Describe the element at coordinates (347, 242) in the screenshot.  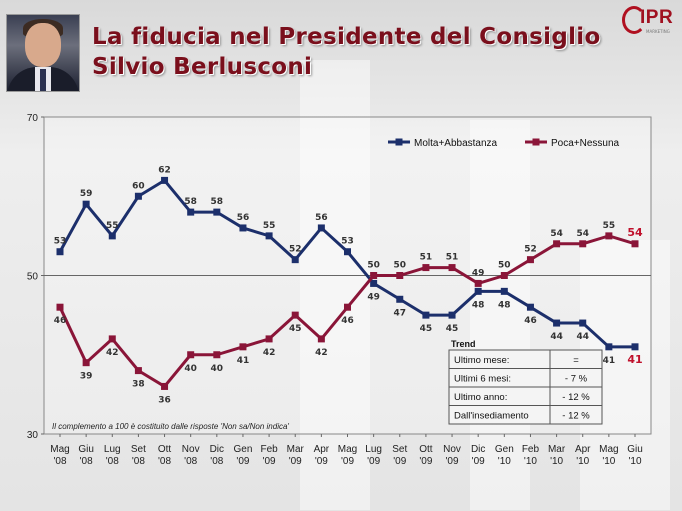
I see `data-label: 53` at that location.